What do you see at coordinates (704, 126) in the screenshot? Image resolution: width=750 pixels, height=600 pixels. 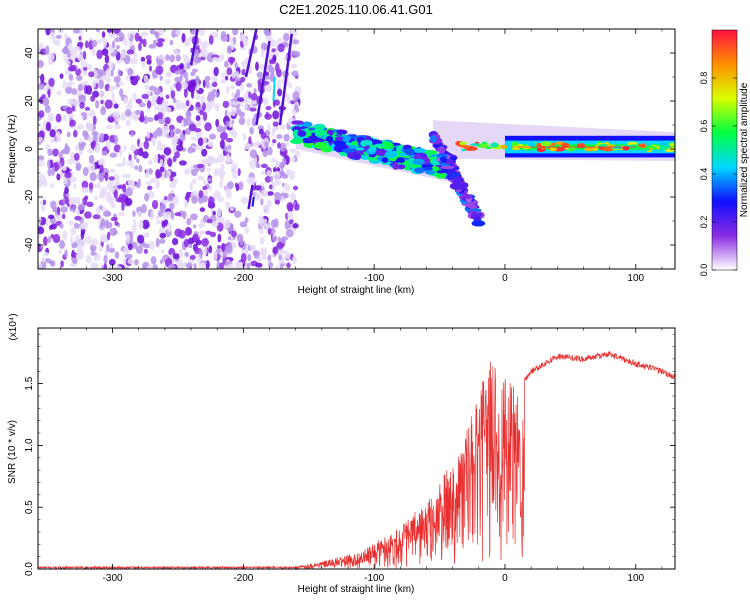 I see `colorbar-tick-label: 0.6` at bounding box center [704, 126].